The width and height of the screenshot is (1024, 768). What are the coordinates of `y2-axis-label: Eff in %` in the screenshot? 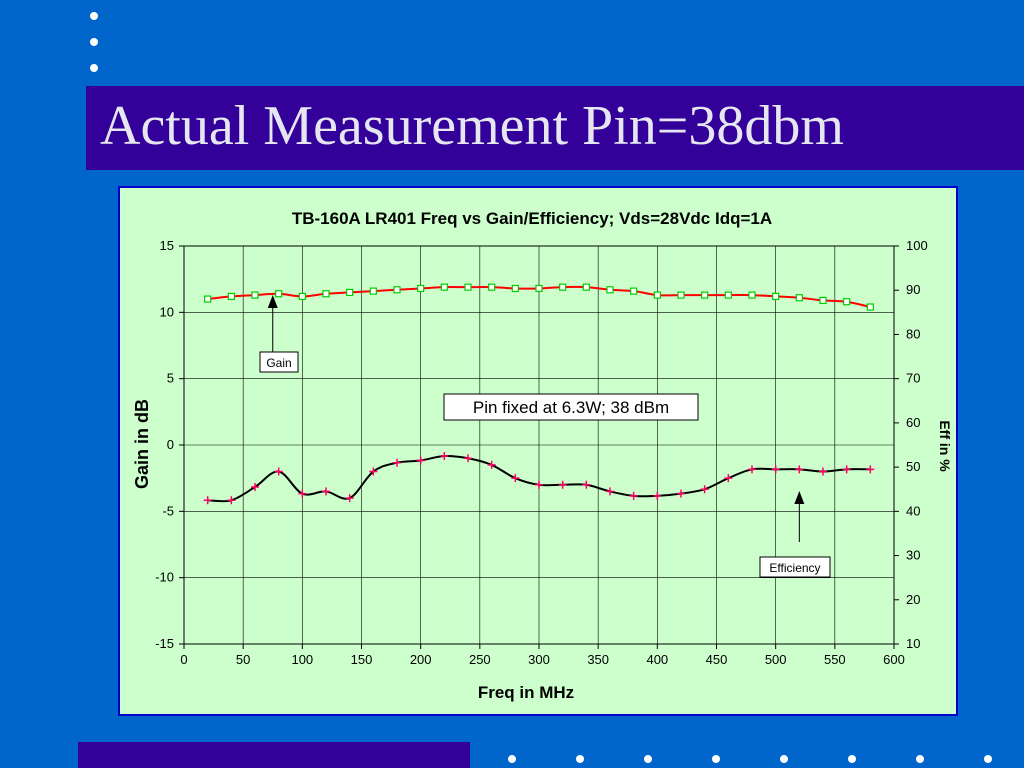 It's located at (945, 446).